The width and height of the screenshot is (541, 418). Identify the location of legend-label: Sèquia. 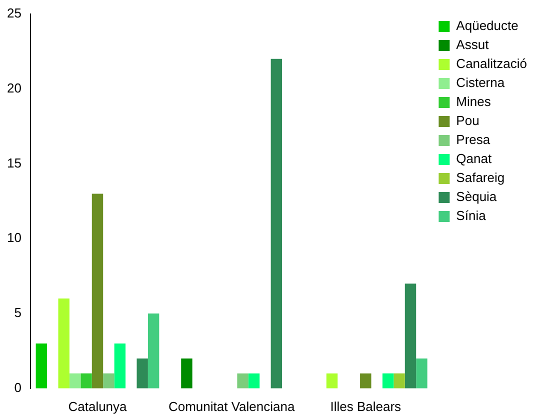
(477, 196).